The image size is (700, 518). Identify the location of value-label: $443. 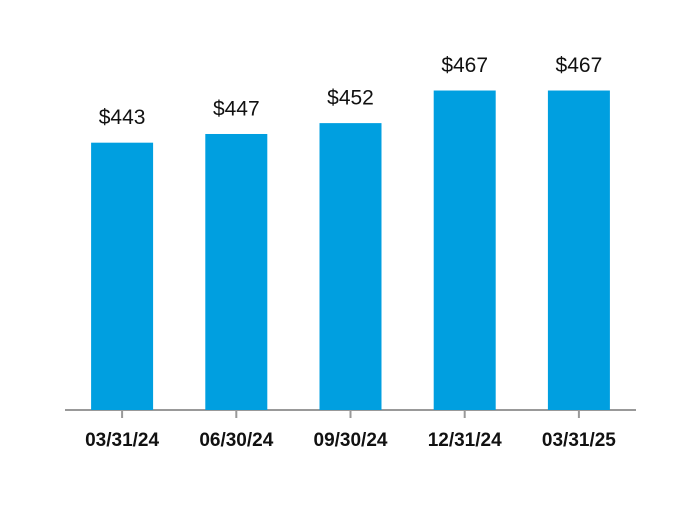
(122, 117).